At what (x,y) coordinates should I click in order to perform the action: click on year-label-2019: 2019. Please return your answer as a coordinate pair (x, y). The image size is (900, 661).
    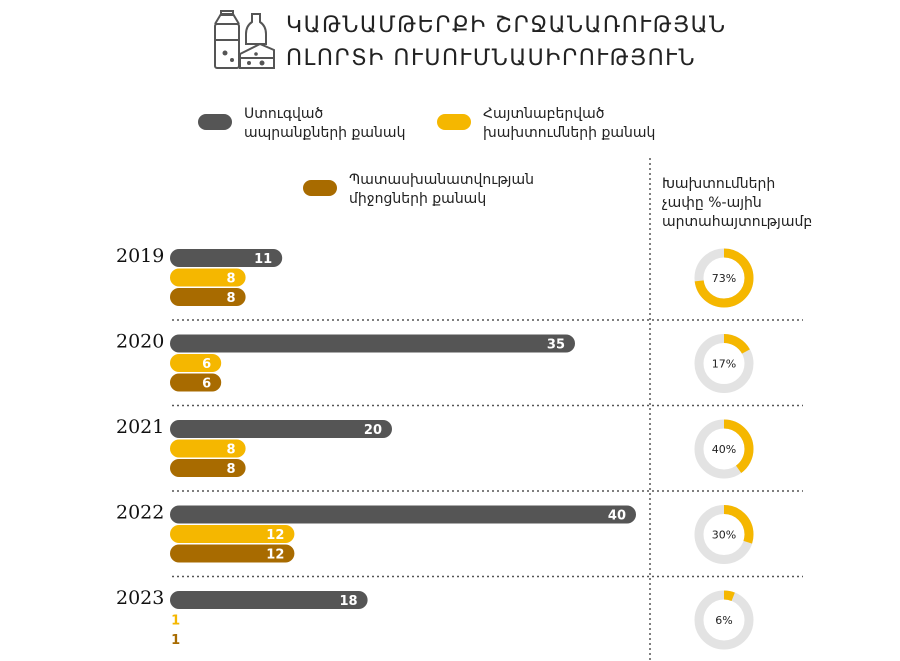
    Looking at the image, I should click on (140, 256).